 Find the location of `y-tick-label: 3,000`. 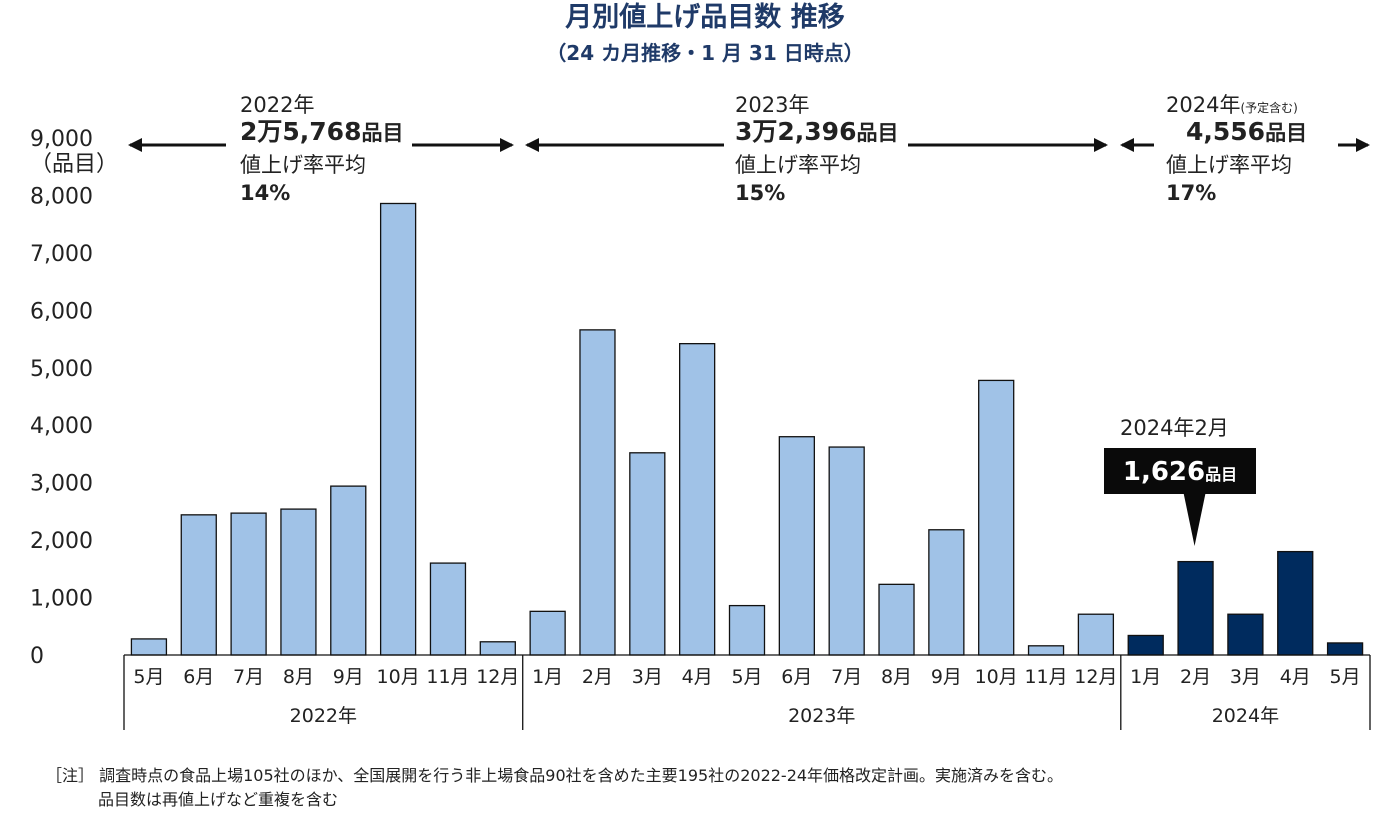

y-tick-label: 3,000 is located at coordinates (61, 484).